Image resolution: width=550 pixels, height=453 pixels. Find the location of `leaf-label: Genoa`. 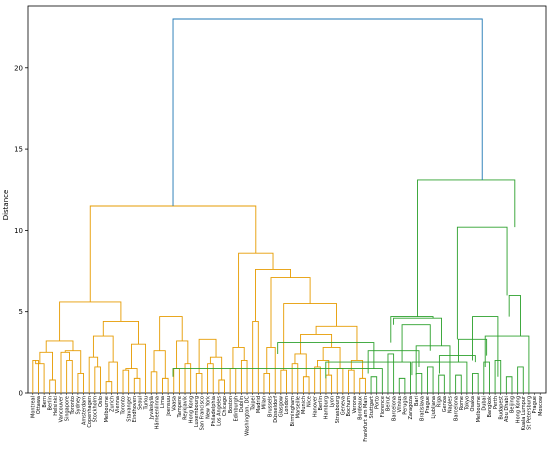

leaf-label: Genoa is located at coordinates (445, 404).